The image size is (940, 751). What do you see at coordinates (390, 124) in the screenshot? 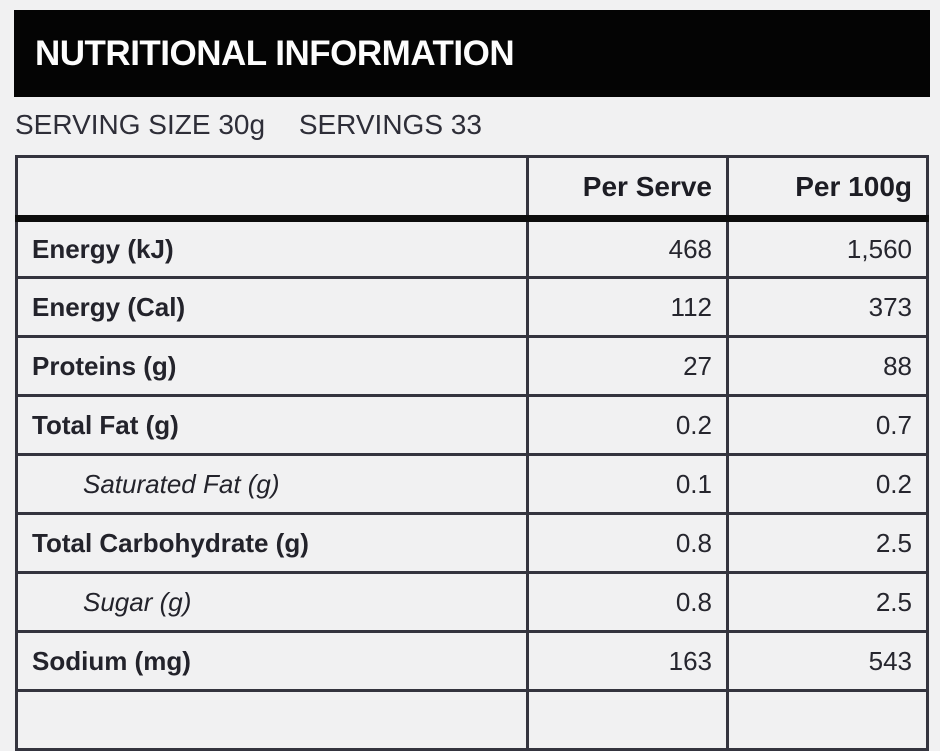
I see `servings-count-text: SERVINGS 33` at bounding box center [390, 124].